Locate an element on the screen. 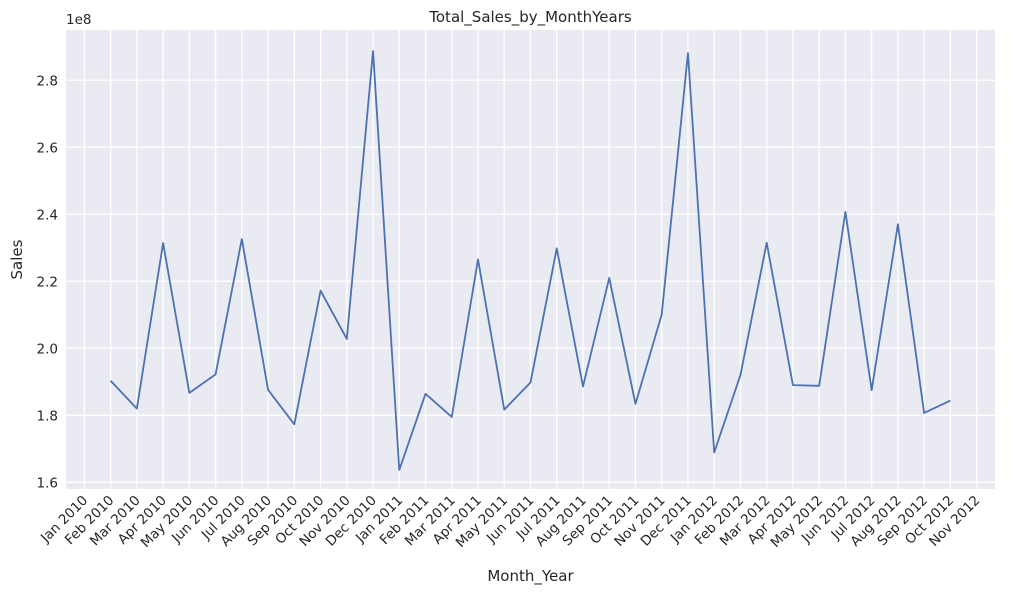  y-axis-title: Sales is located at coordinates (17, 259).